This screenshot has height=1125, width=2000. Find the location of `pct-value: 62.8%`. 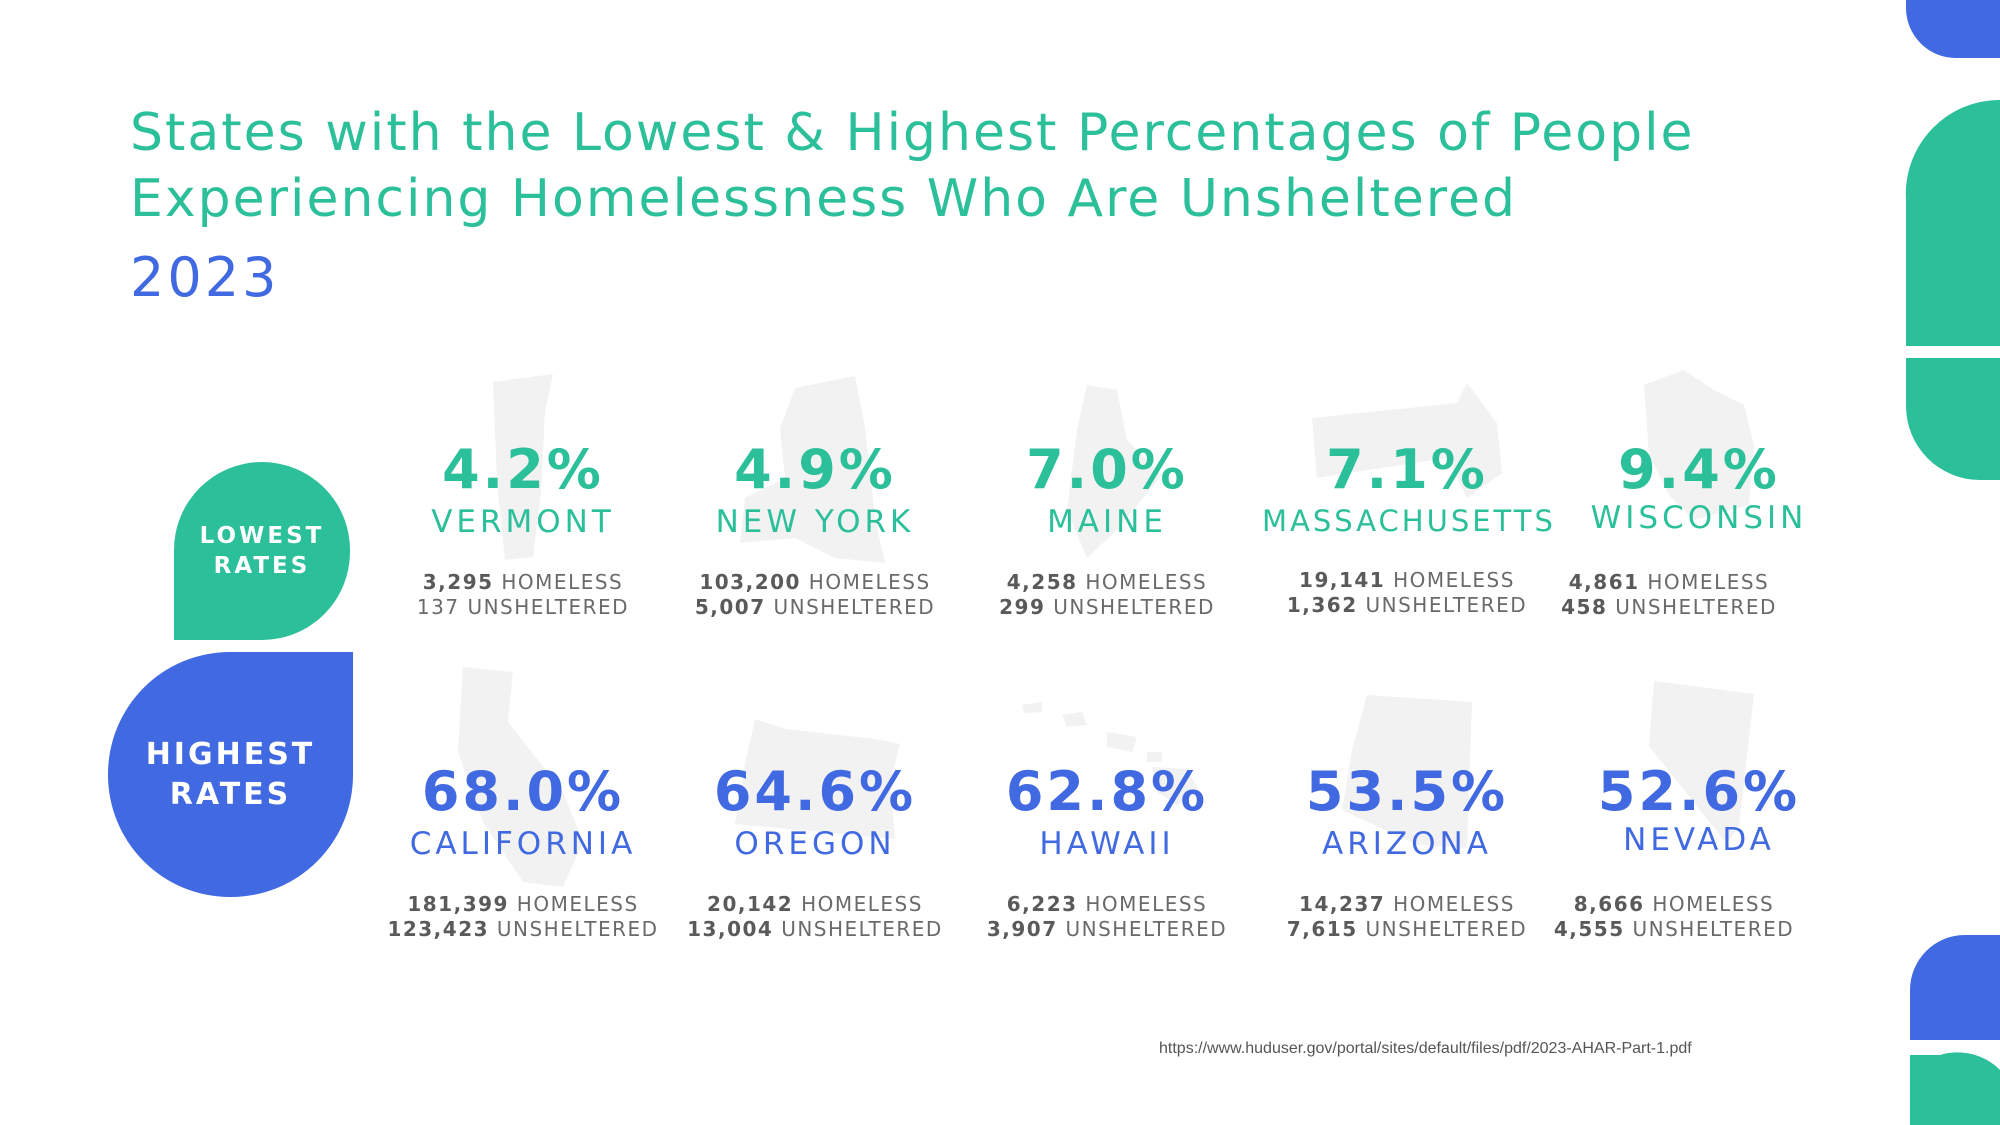

pct-value: 62.8% is located at coordinates (1107, 791).